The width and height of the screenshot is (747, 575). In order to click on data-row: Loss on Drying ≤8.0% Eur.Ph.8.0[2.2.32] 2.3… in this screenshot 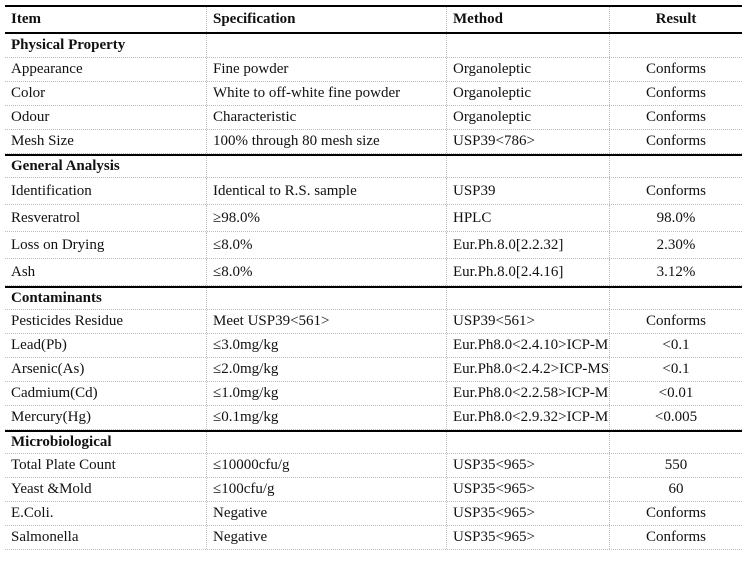, I will do `click(373, 245)`.